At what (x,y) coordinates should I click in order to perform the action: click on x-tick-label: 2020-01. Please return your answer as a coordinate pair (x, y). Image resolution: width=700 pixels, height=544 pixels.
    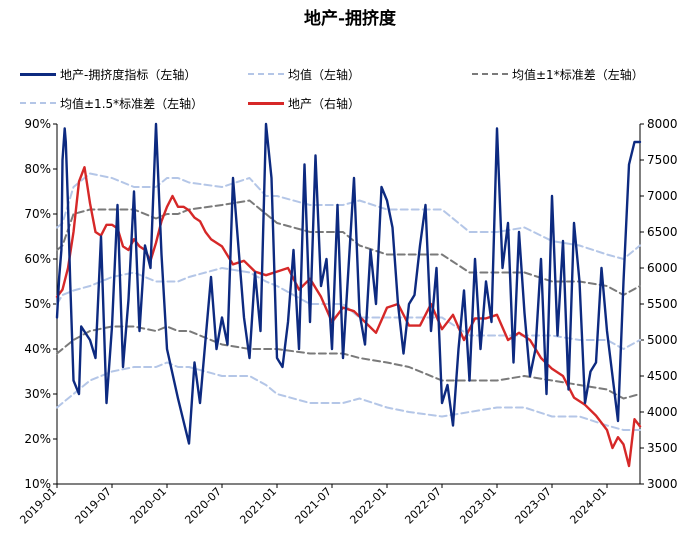
    Looking at the image, I should click on (148, 506).